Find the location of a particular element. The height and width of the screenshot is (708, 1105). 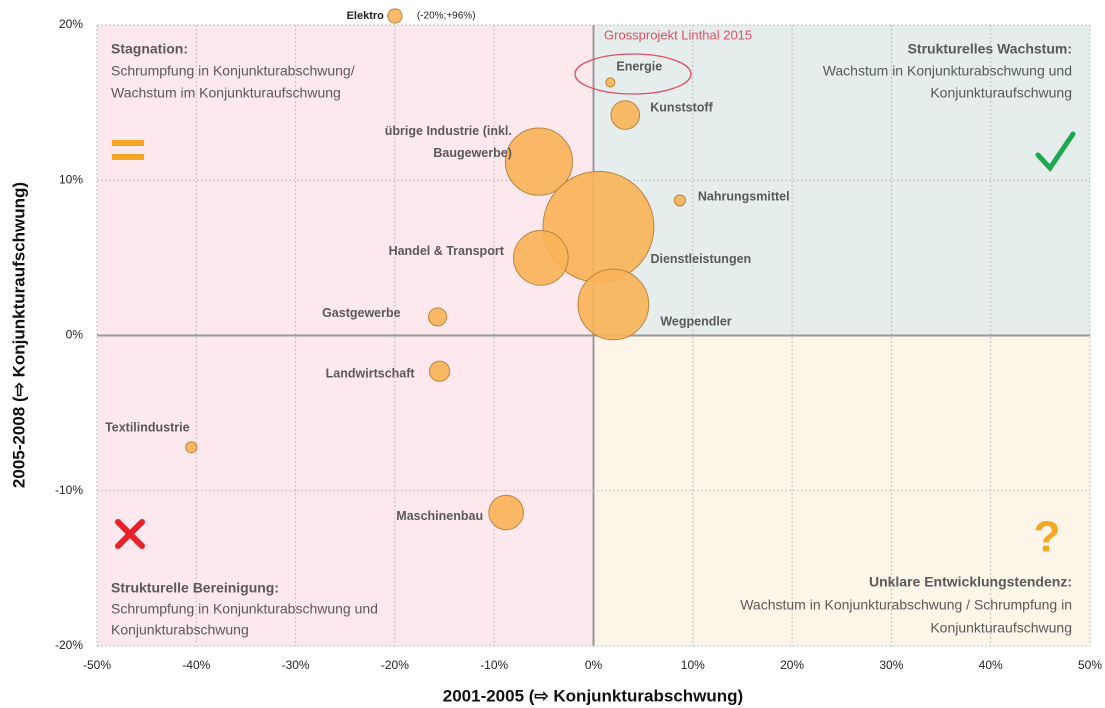

highlight-ellipse is located at coordinates (633, 74).